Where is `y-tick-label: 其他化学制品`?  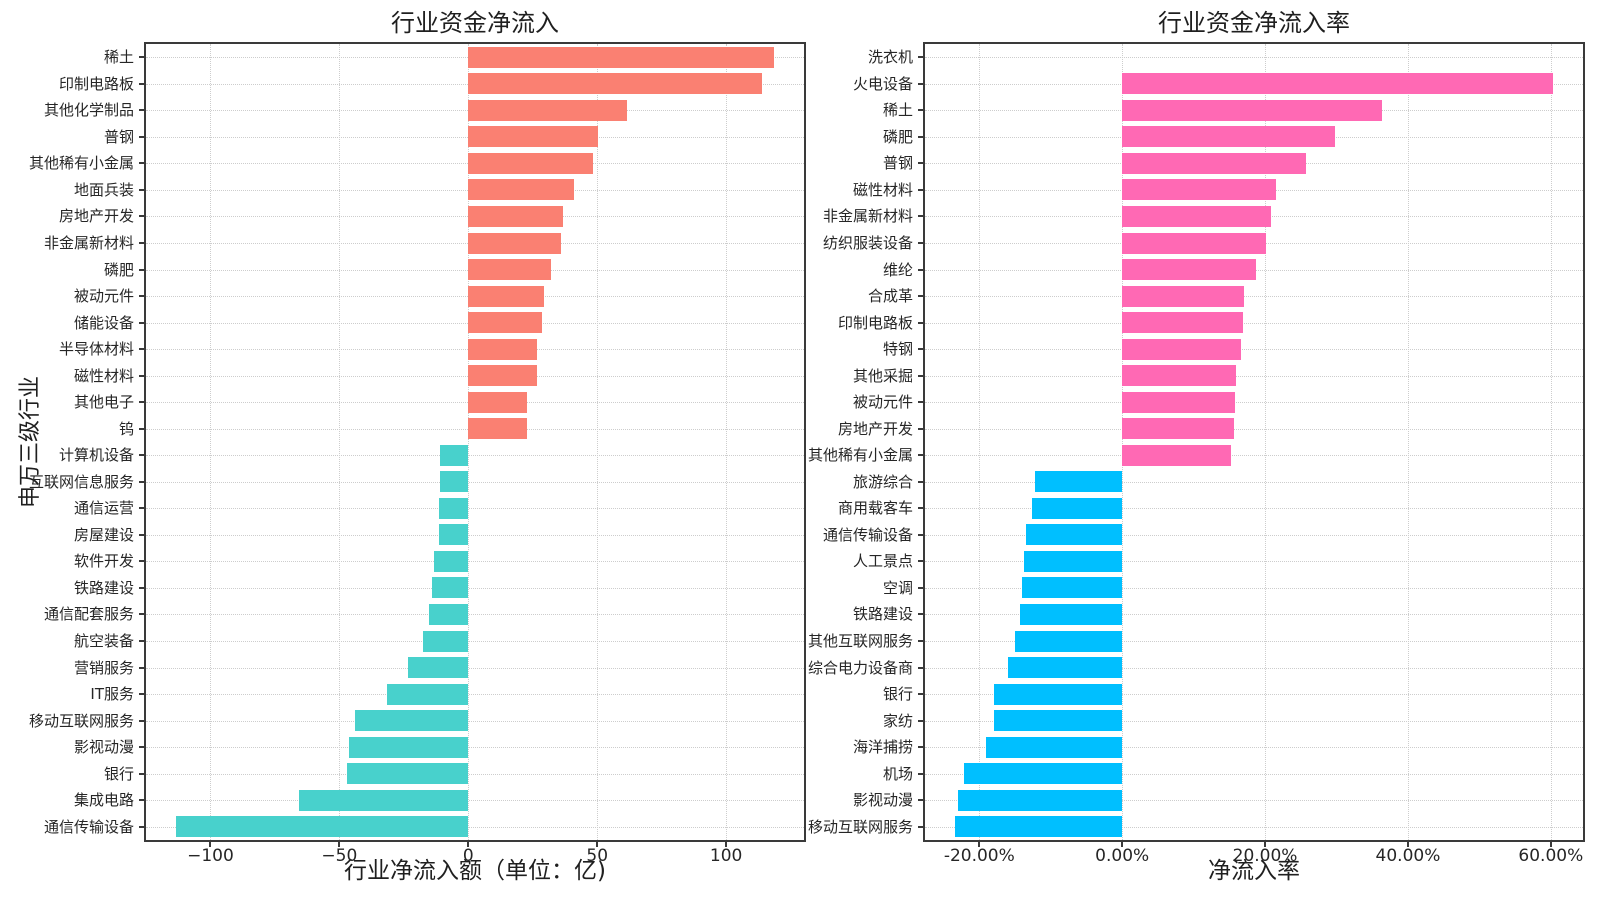 y-tick-label: 其他化学制品 is located at coordinates (88, 110).